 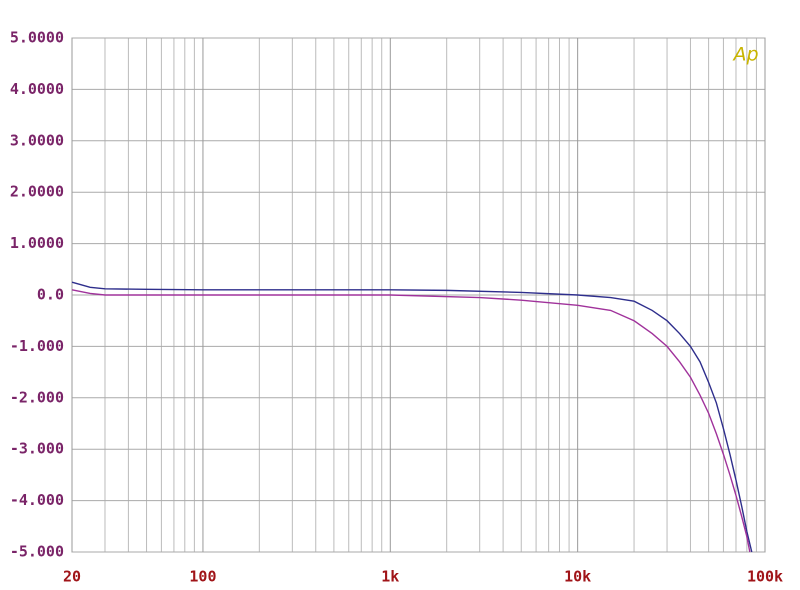 What do you see at coordinates (37, 500) in the screenshot?
I see `y-tick-label: -4.000` at bounding box center [37, 500].